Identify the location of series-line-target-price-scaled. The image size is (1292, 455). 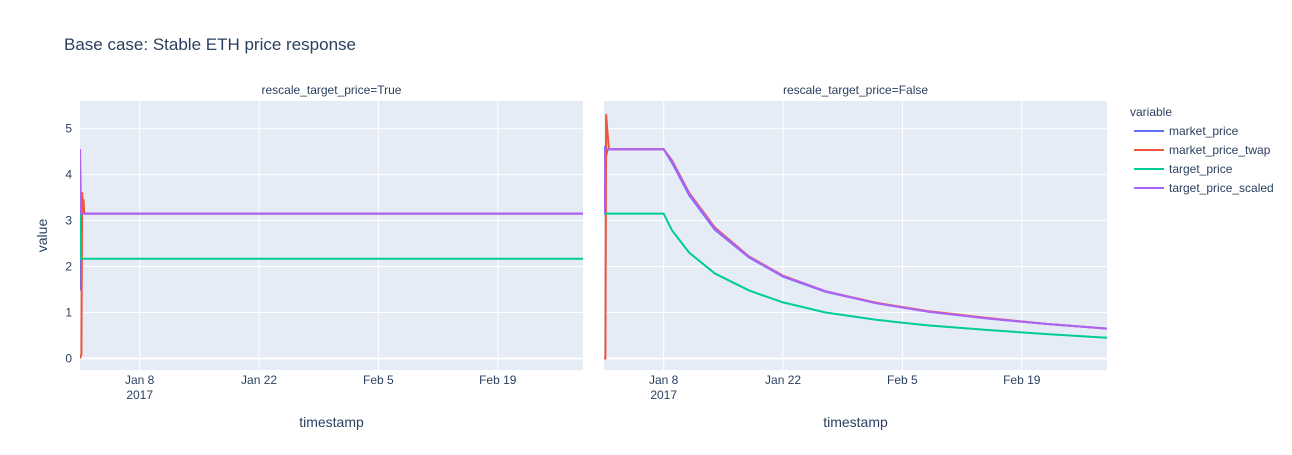
(331, 182).